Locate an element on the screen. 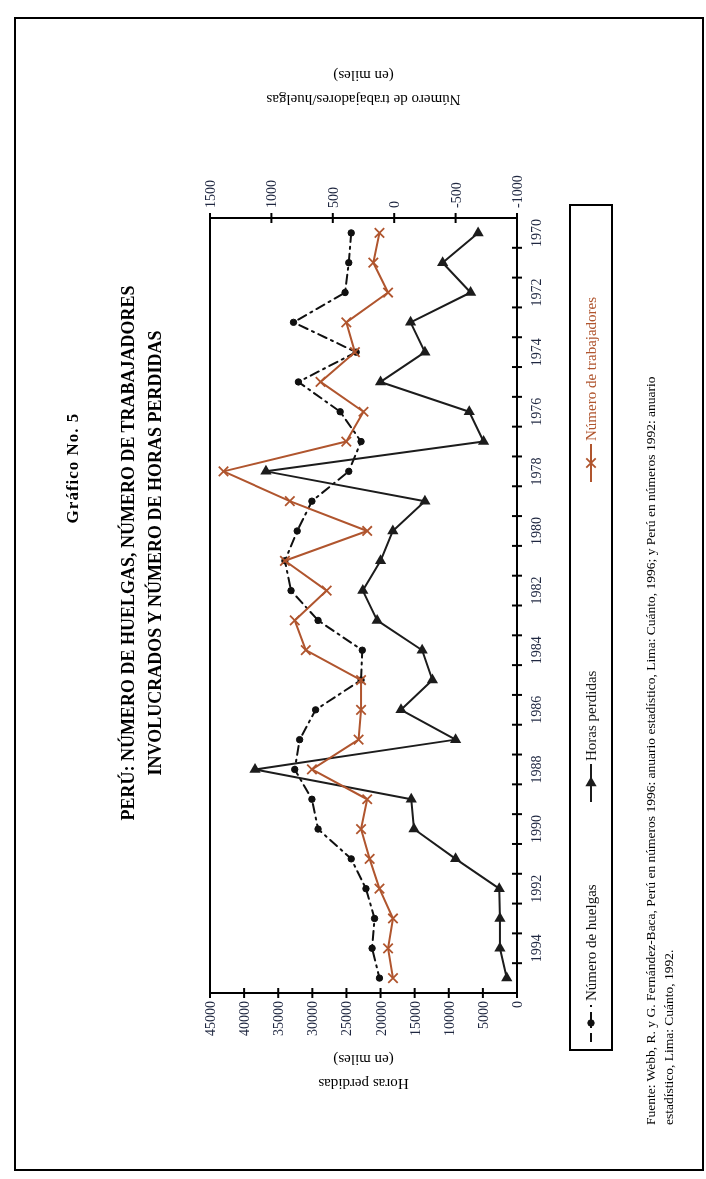 The width and height of the screenshot is (706, 1179). y-tick-label: 1992 is located at coordinates (536, 888).